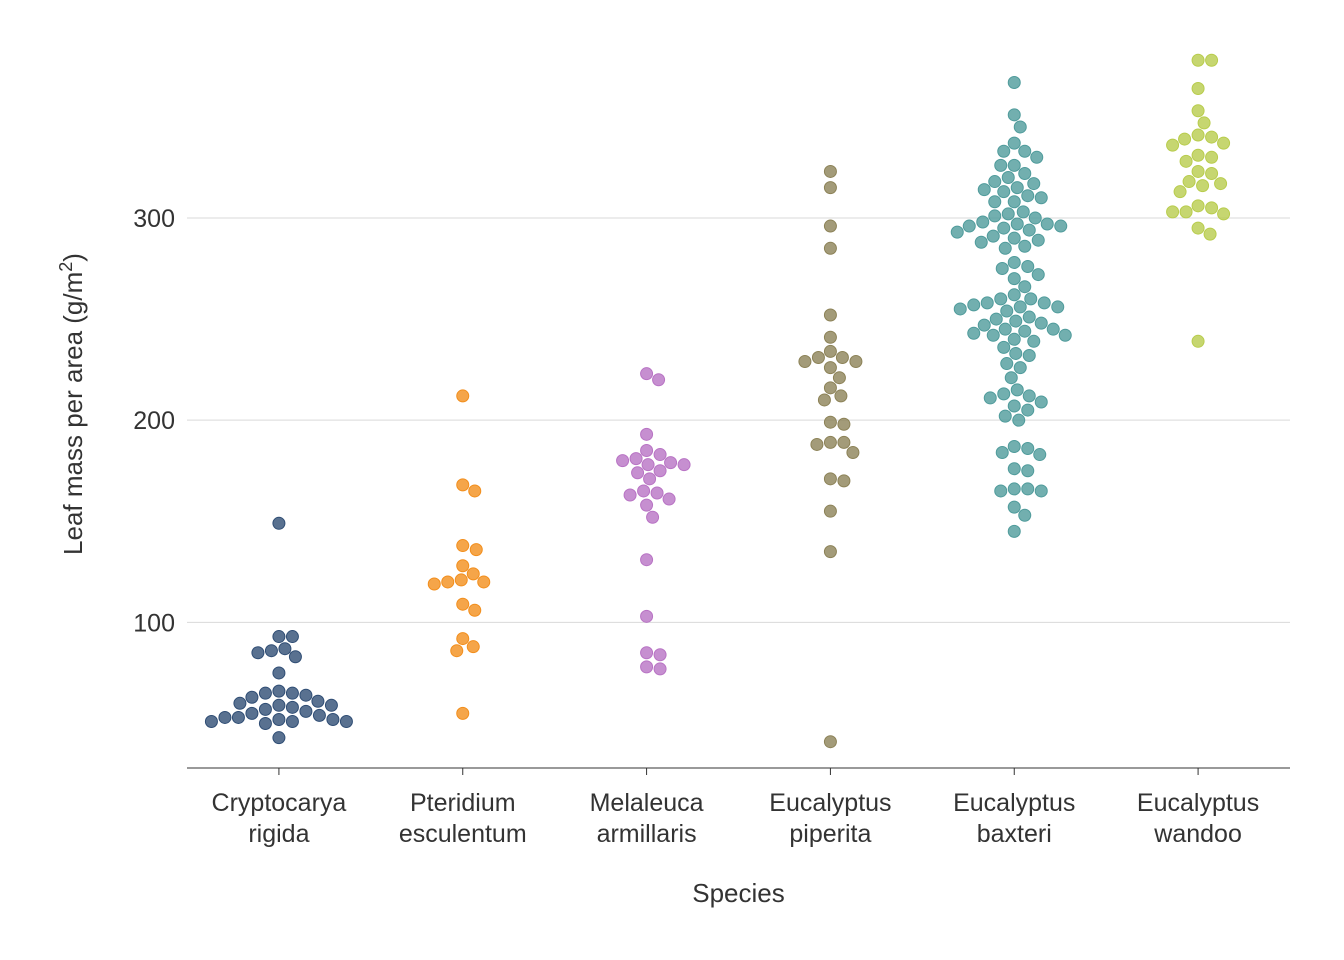 This screenshot has width=1344, height=960. Describe the element at coordinates (279, 803) in the screenshot. I see `x-tick-label-line1: Cryptocarya` at that location.